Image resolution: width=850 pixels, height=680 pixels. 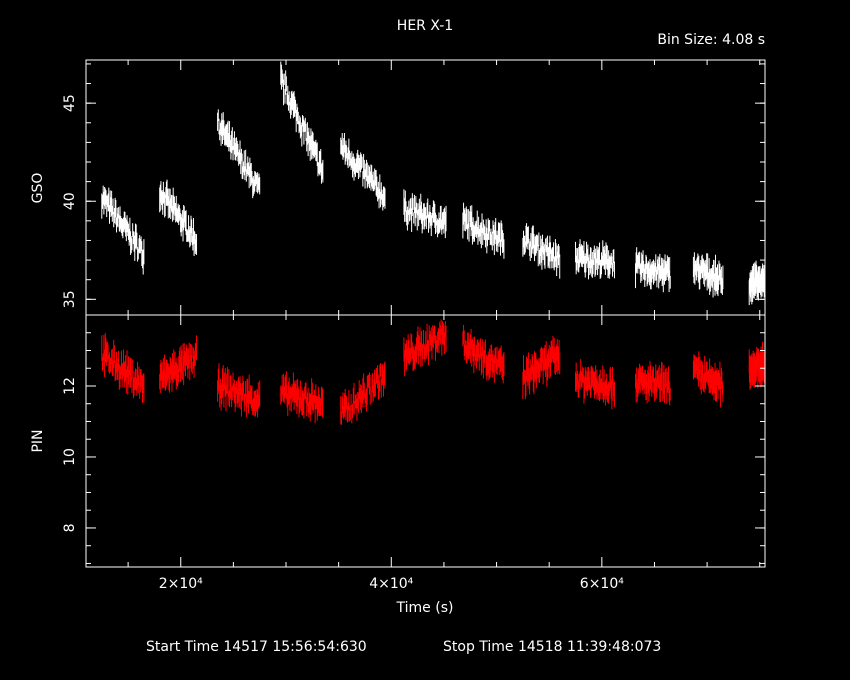 I want to click on stop-time-label: Stop Time 14518 11:39:48:073, so click(x=552, y=647).